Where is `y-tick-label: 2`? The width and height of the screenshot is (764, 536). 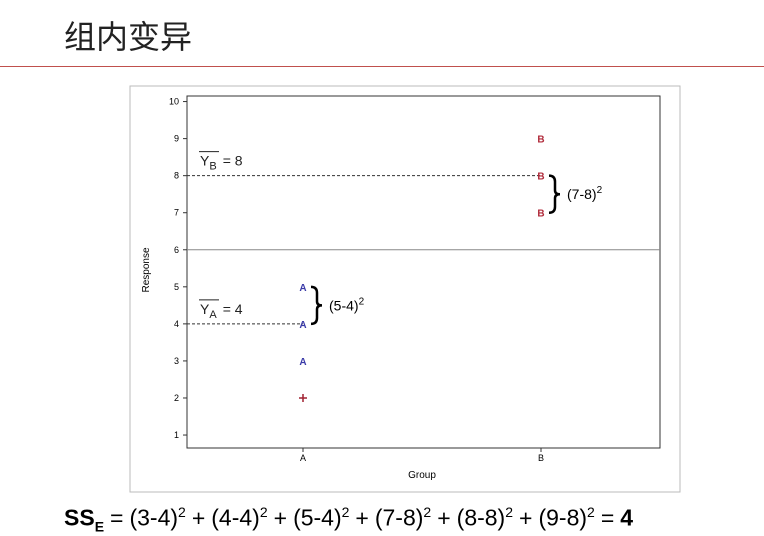 y-tick-label: 2 is located at coordinates (176, 398).